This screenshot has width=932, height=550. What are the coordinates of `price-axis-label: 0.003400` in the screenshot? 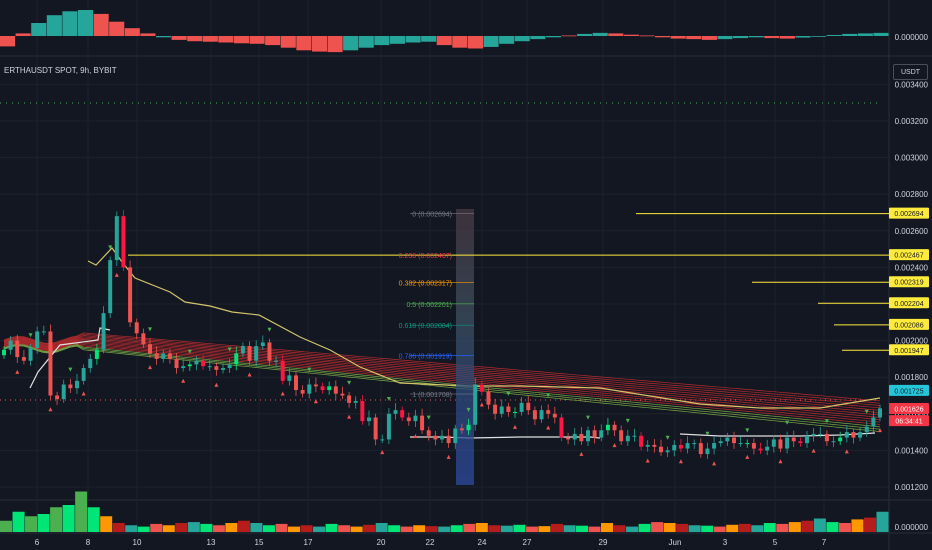 It's located at (912, 84).